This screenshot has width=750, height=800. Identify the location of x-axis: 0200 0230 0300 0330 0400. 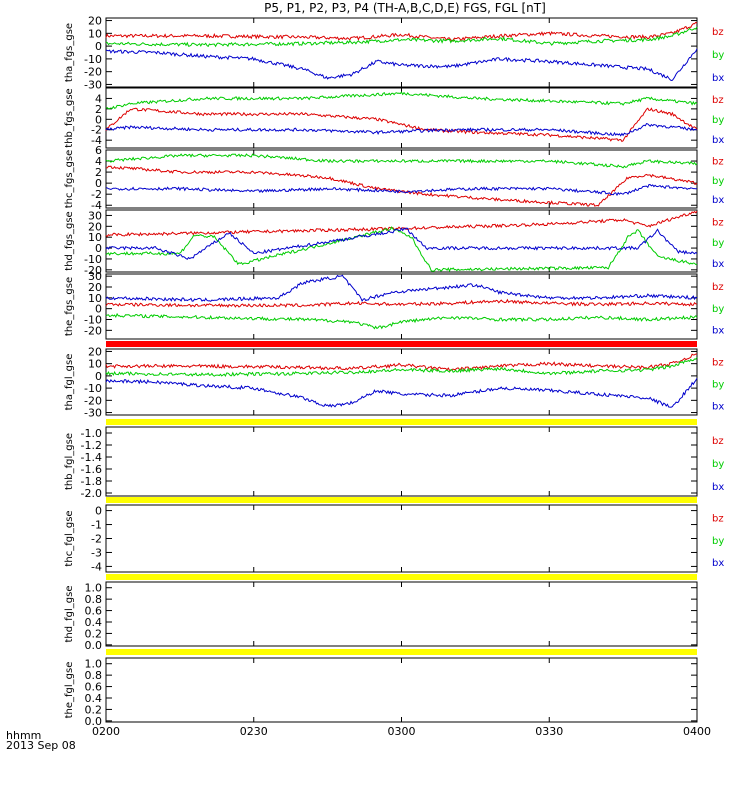
(401, 731).